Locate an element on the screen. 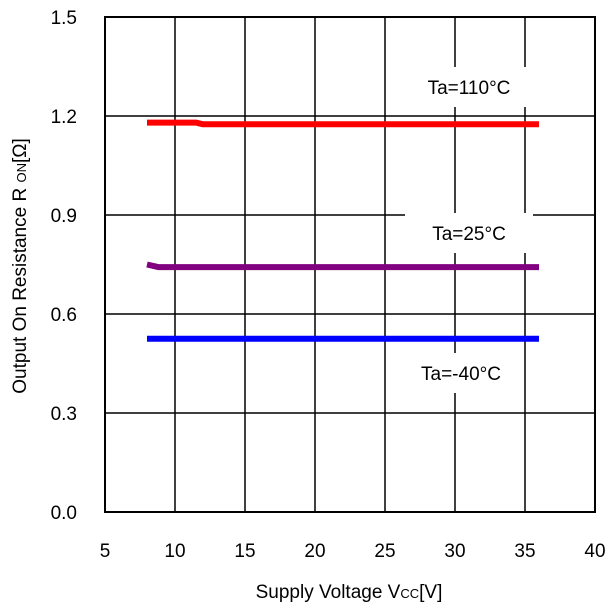 The image size is (608, 609). x-tick-label: 35 is located at coordinates (524, 551).